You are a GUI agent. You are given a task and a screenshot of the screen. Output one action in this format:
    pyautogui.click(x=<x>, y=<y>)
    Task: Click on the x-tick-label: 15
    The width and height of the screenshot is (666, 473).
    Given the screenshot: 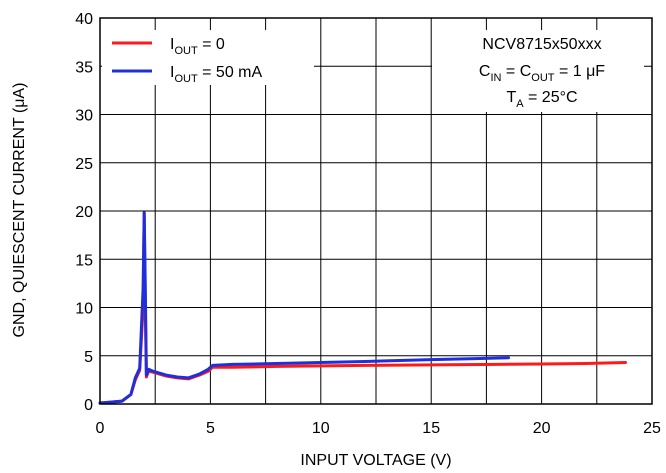 What is the action you would take?
    pyautogui.click(x=431, y=428)
    